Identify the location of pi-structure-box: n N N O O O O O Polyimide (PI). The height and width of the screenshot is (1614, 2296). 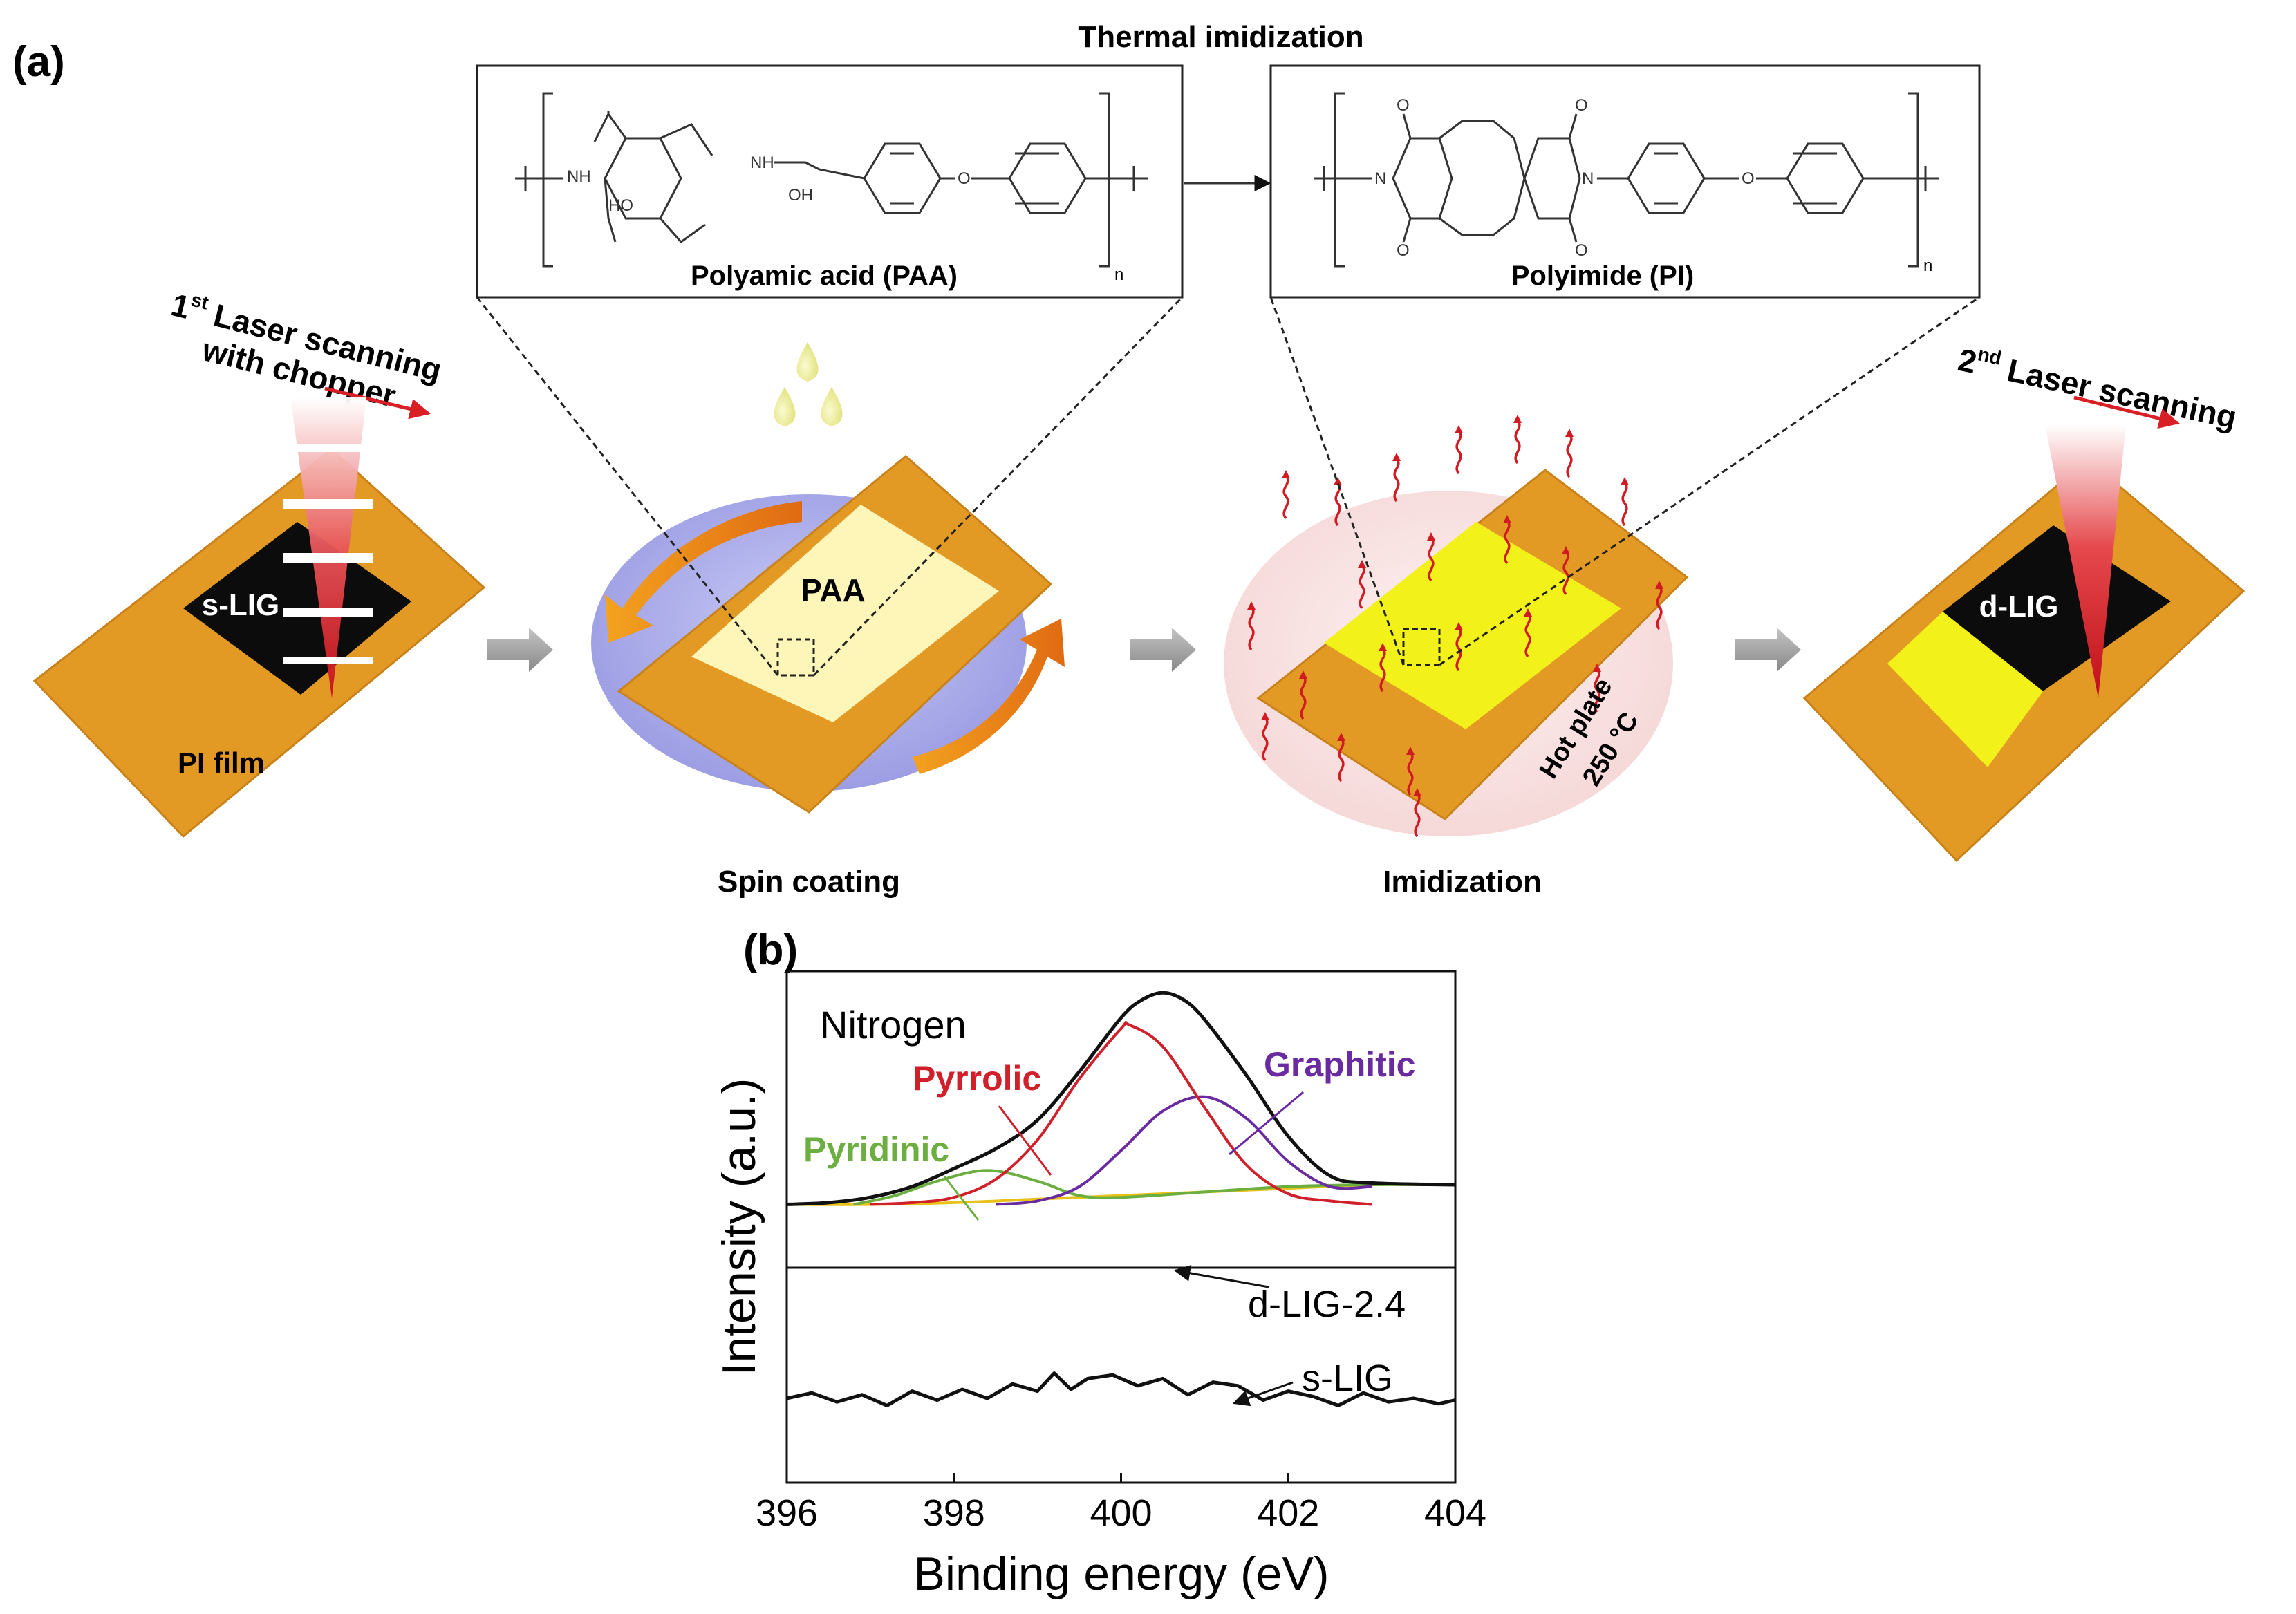
(1625, 181).